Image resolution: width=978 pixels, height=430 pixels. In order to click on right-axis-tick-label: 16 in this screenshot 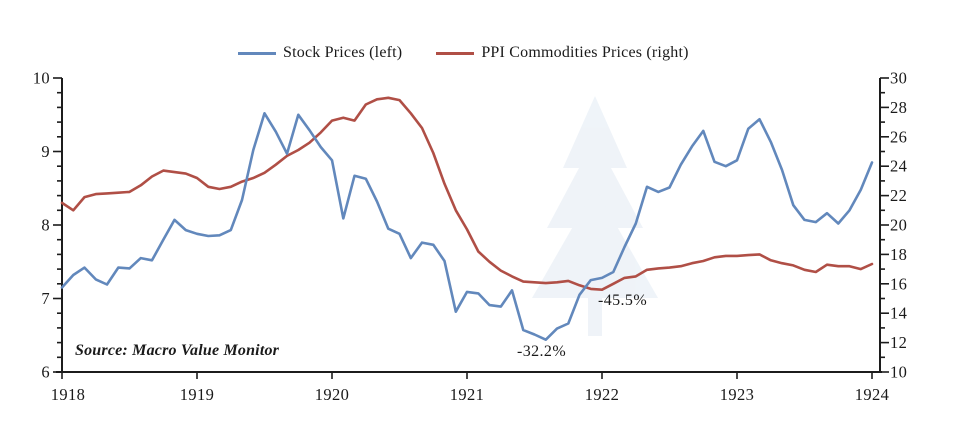, I will do `click(898, 283)`.